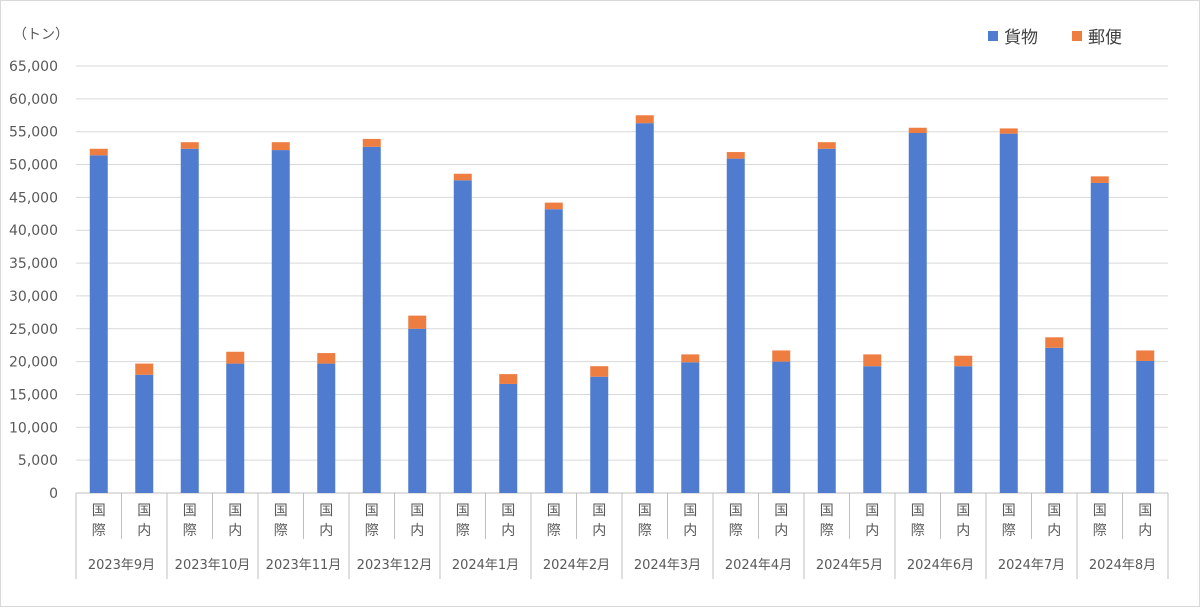 Image resolution: width=1200 pixels, height=608 pixels. I want to click on x-group-label: 2024年7月, so click(1031, 565).